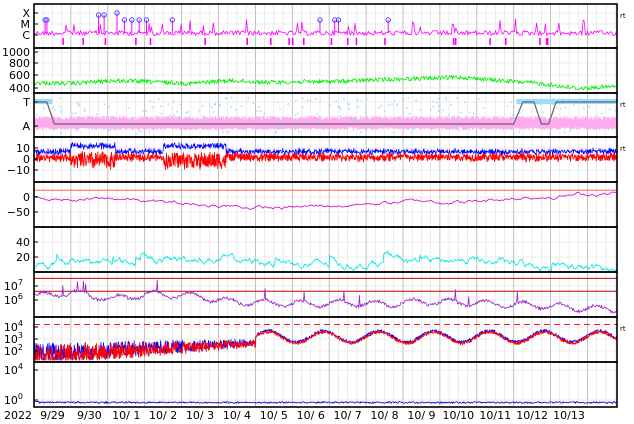 The height and width of the screenshot is (424, 634). Describe the element at coordinates (311, 415) in the screenshot. I see `x-tick-label: 10/ 6` at that location.